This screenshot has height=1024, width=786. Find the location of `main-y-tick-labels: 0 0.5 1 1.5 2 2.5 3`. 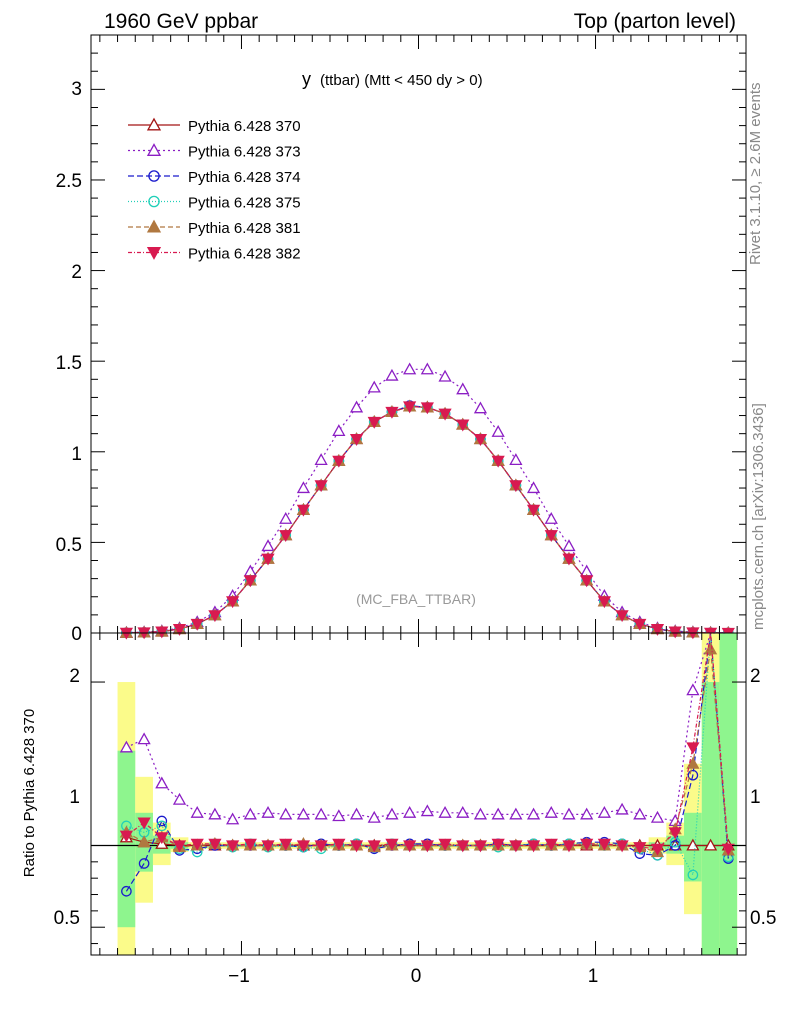

main-y-tick-labels: 0 0.5 1 1.5 2 2.5 3 is located at coordinates (69, 362).